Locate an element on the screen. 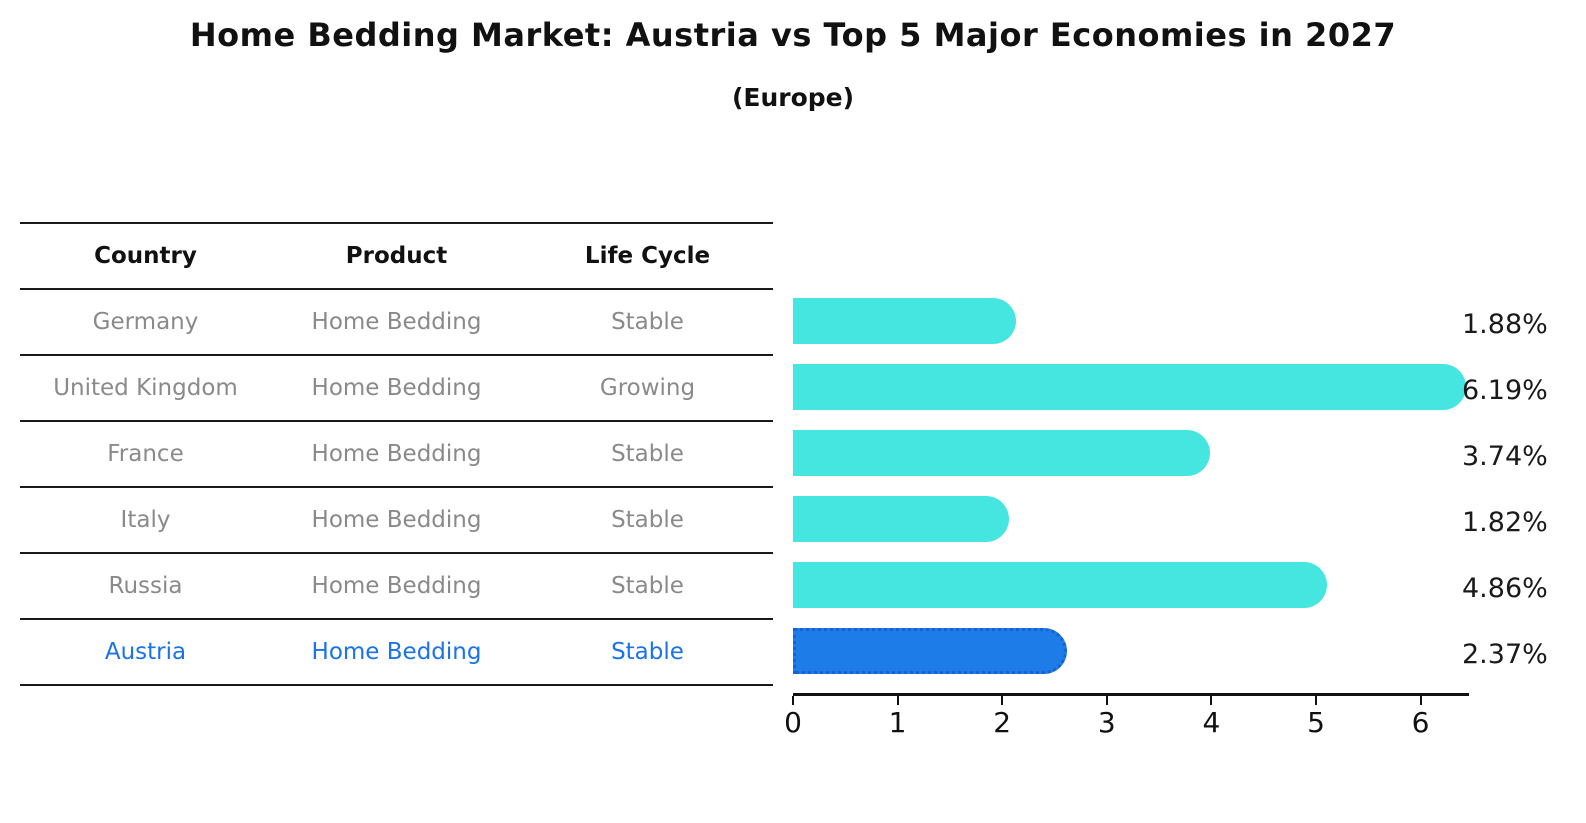 The image size is (1586, 823). bar-austria is located at coordinates (930, 651).